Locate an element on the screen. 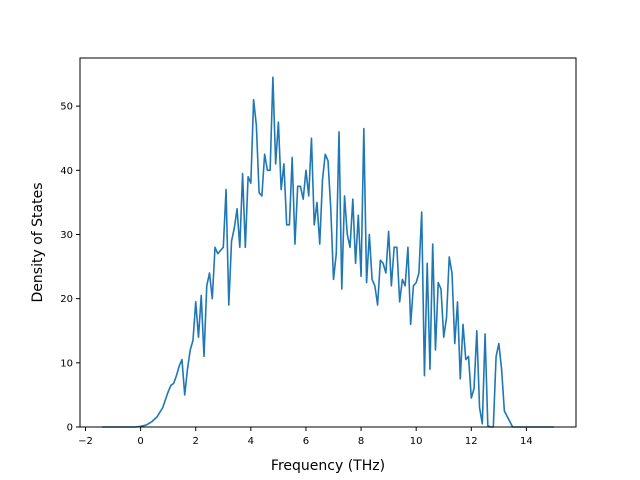 Image resolution: width=640 pixels, height=480 pixels. x-tick-label: −2 is located at coordinates (85, 441).